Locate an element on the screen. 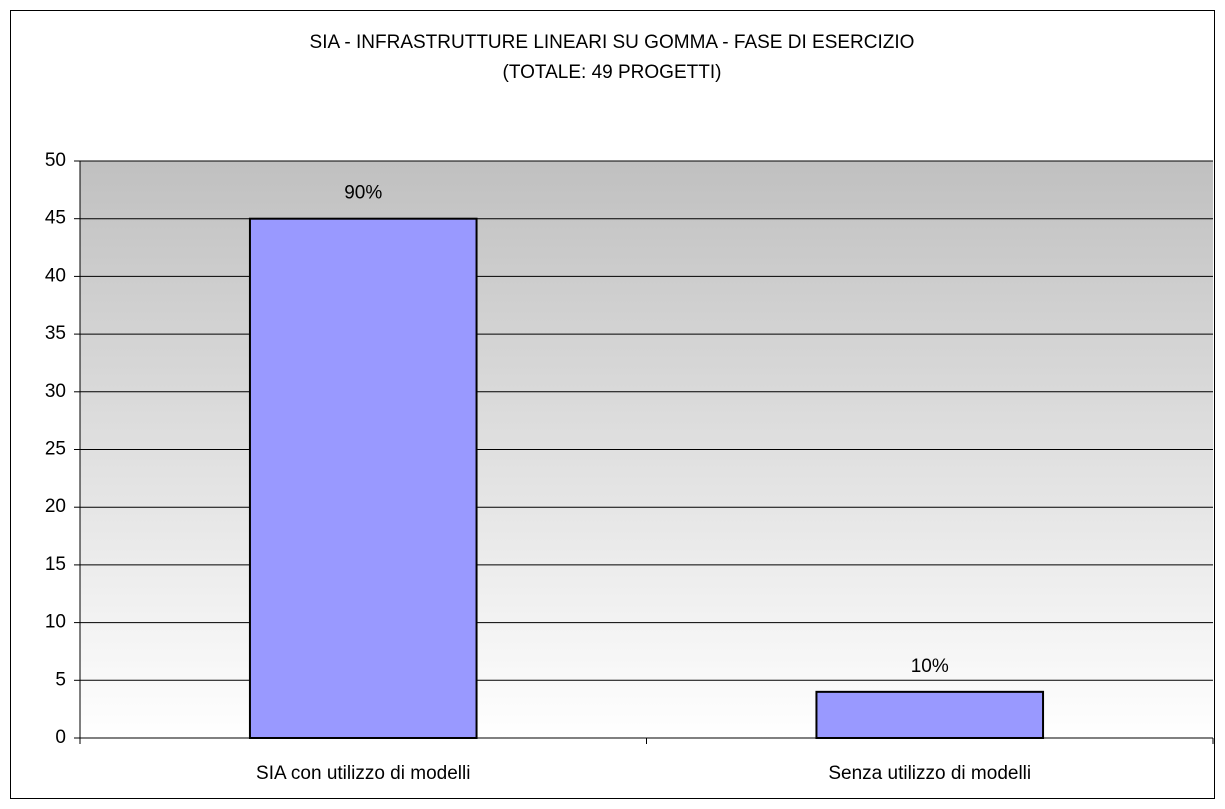 The height and width of the screenshot is (809, 1225). y-tick-label: 15 is located at coordinates (55, 564).